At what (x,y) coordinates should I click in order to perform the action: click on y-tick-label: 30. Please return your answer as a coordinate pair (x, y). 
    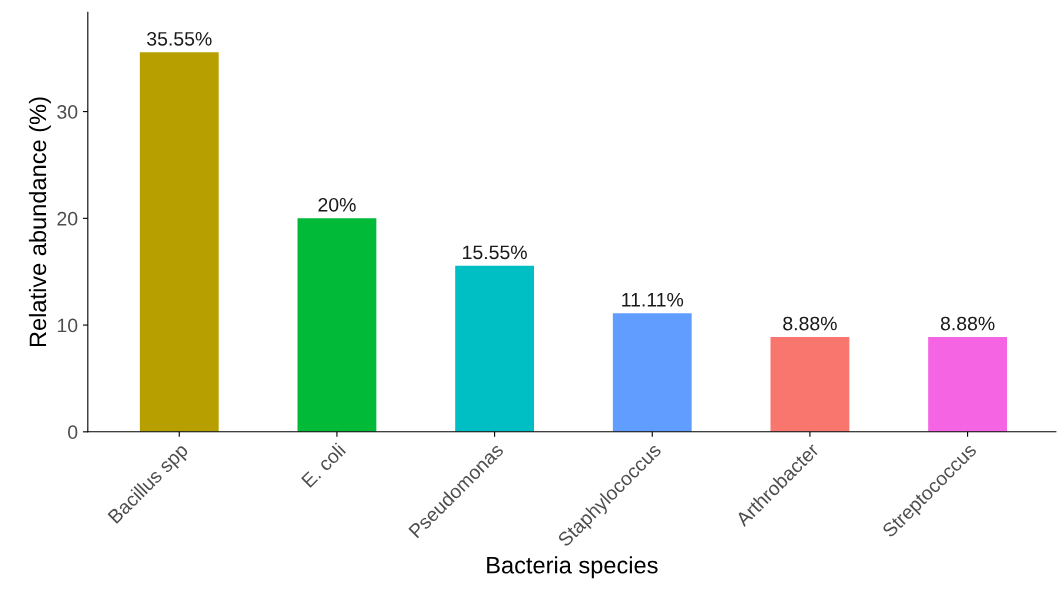
    Looking at the image, I should click on (67, 112).